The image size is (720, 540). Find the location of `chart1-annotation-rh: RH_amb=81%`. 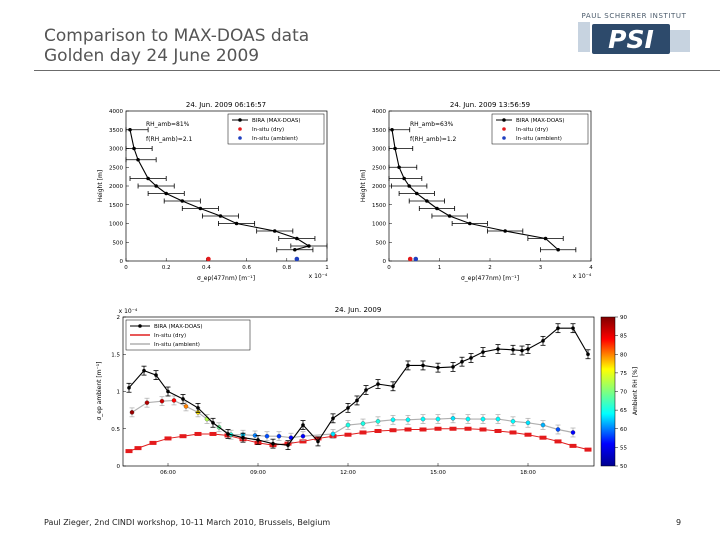

chart1-annotation-rh: RH_amb=81% is located at coordinates (168, 124).